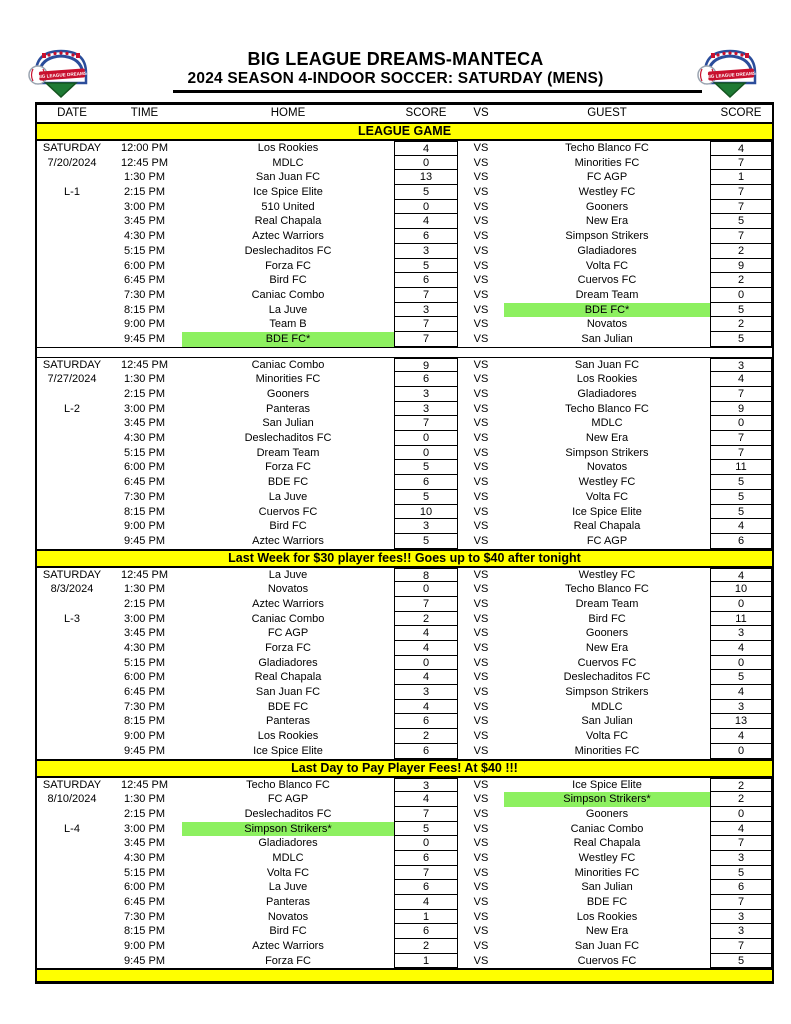 The height and width of the screenshot is (1024, 791). Describe the element at coordinates (607, 618) in the screenshot. I see `guest-team: Bird FC` at that location.